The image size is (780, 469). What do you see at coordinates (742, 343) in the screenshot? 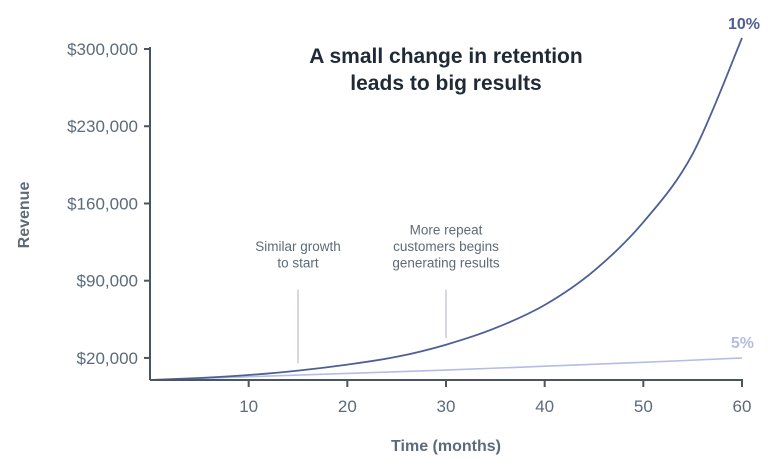
I see `series-label-5-percent: 5%` at bounding box center [742, 343].